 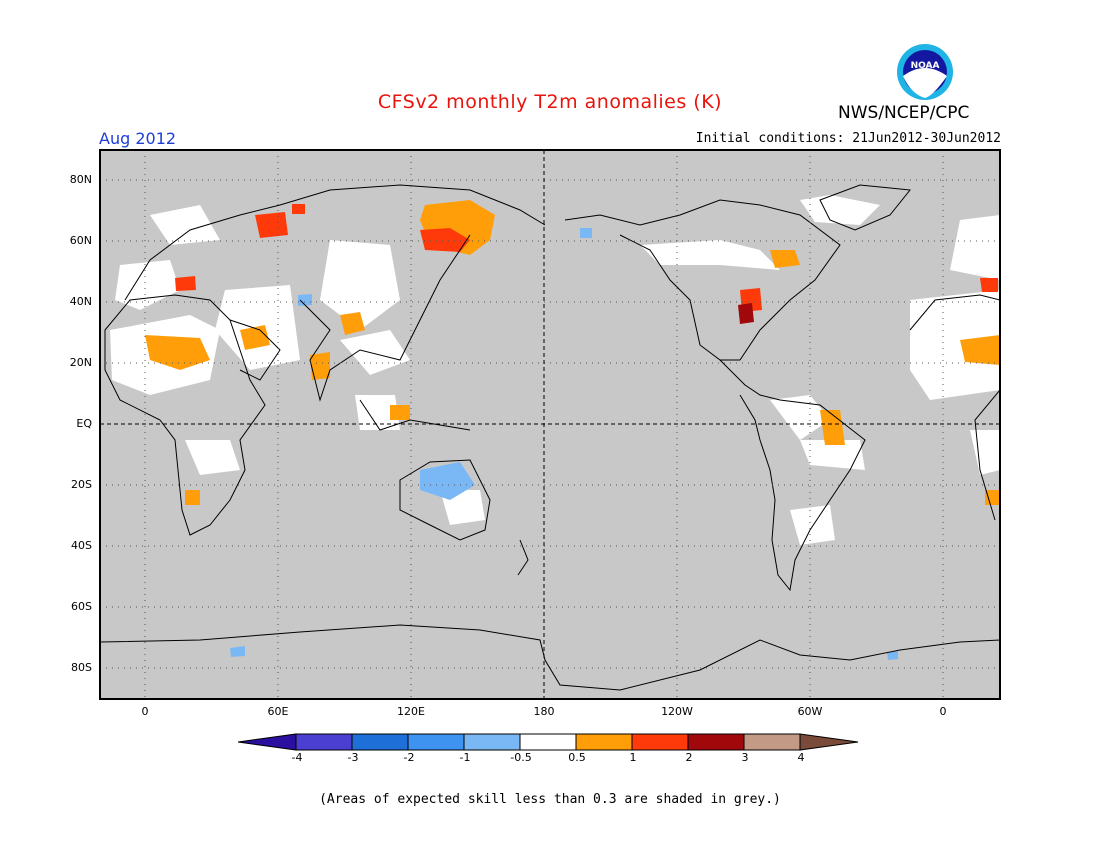 I want to click on initial-conditions: Initial conditions: 21Jun2012-30Jun2012, so click(x=848, y=138).